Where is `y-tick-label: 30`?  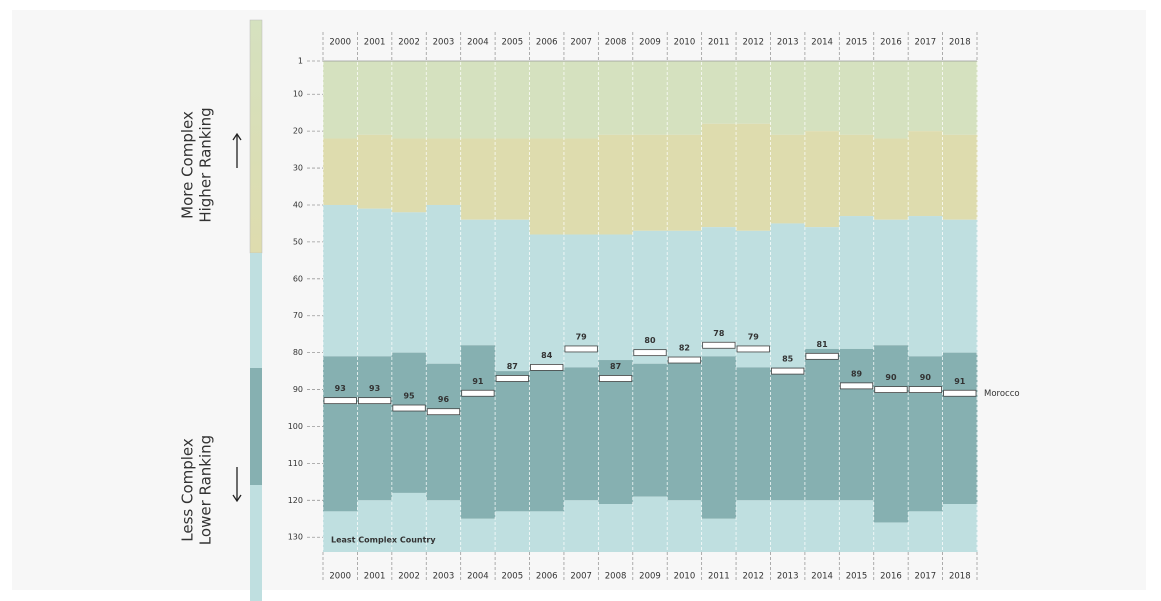 y-tick-label: 30 is located at coordinates (298, 168).